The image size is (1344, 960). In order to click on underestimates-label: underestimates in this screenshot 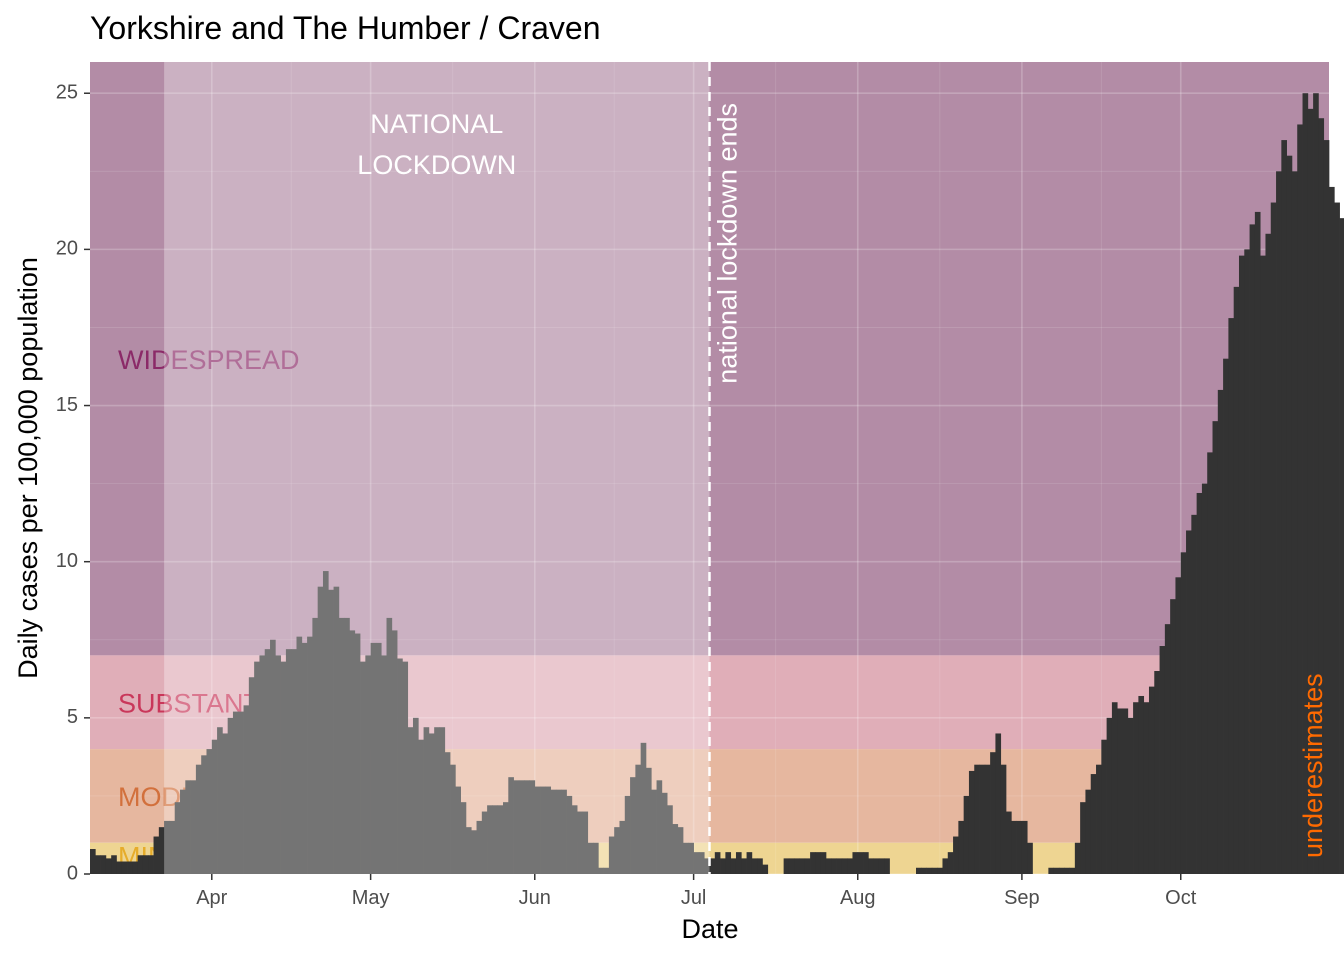, I will do `click(1313, 765)`.